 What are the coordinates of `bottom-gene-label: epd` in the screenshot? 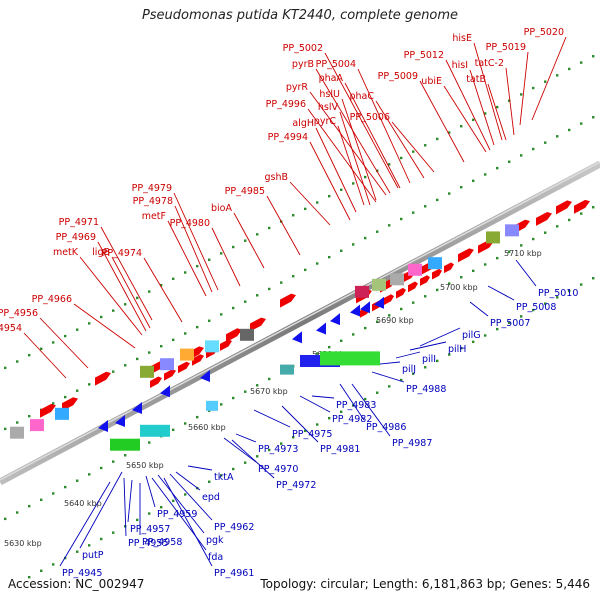 It's located at (211, 497).